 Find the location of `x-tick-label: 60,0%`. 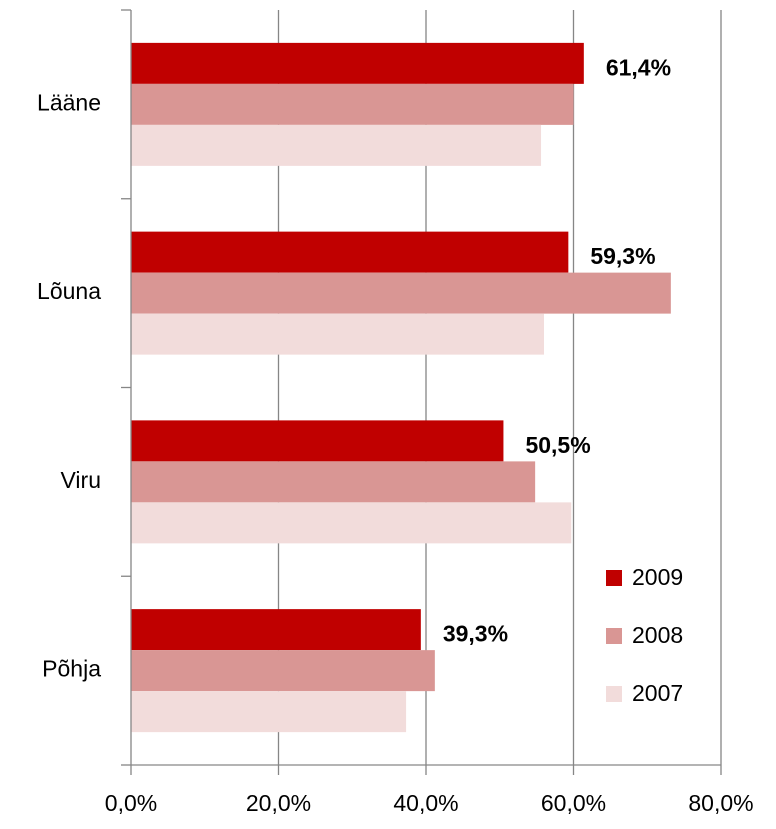

x-tick-label: 60,0% is located at coordinates (573, 803).